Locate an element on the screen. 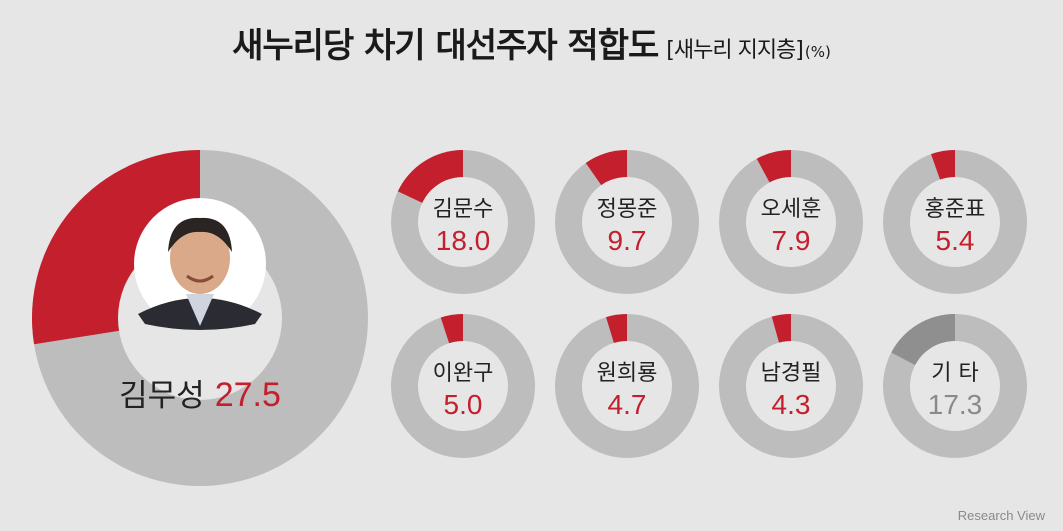 This screenshot has width=1063, height=531. donut-6: 이완구 5.0 is located at coordinates (463, 386).